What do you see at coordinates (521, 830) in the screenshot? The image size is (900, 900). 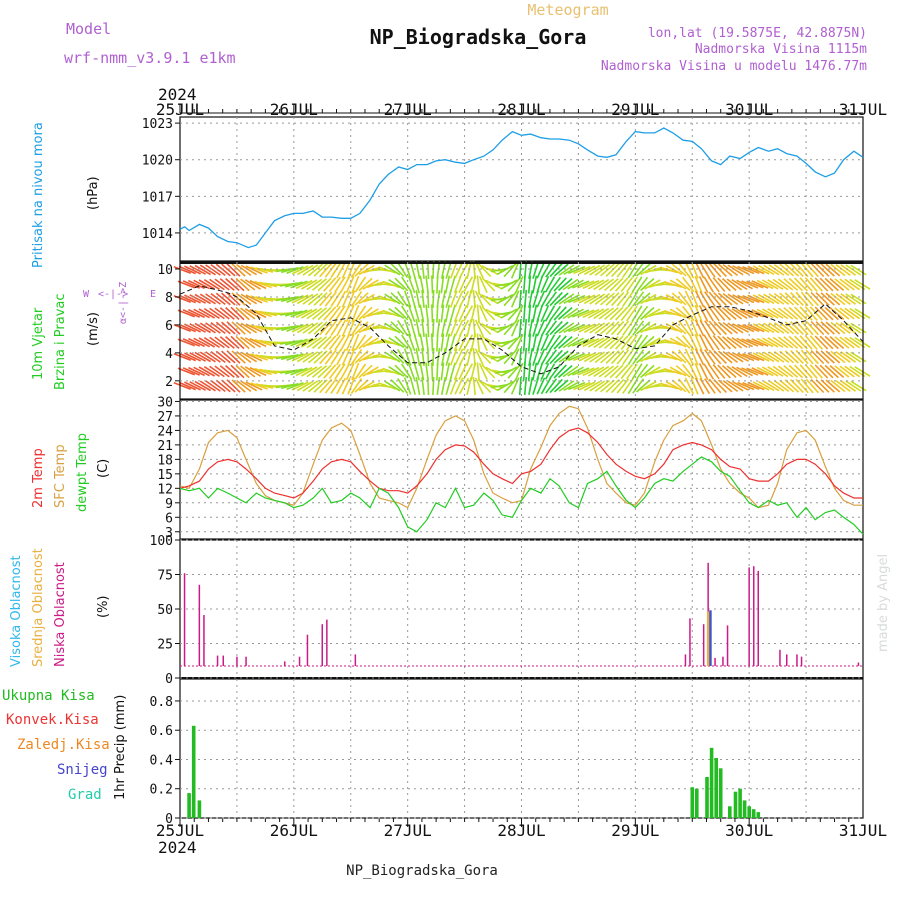 I see `x-tick-label: 28JUL` at bounding box center [521, 830].